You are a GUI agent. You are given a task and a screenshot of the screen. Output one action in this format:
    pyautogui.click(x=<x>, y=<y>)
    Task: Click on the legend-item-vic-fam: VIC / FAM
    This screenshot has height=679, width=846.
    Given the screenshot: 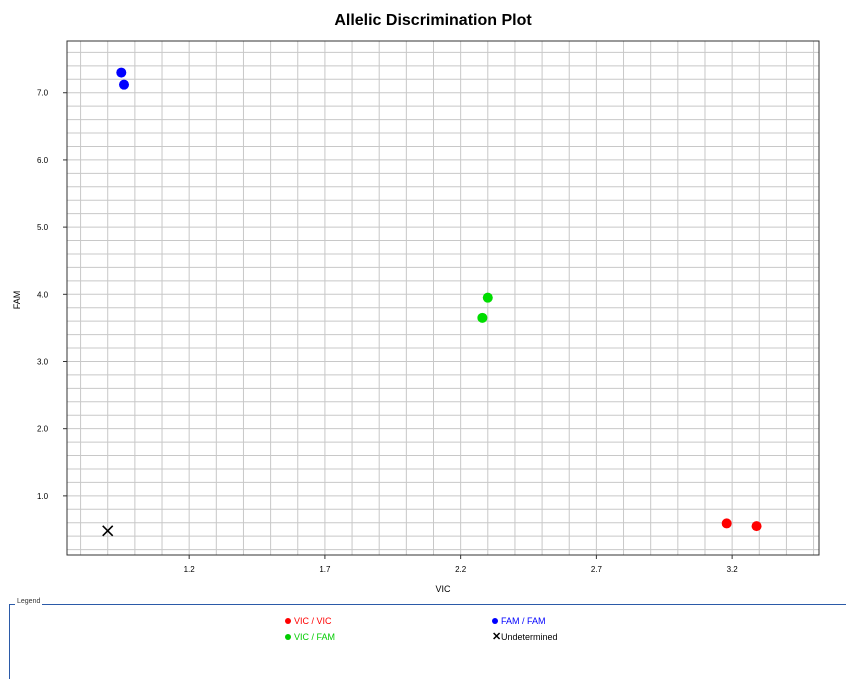 What is the action you would take?
    pyautogui.click(x=310, y=637)
    